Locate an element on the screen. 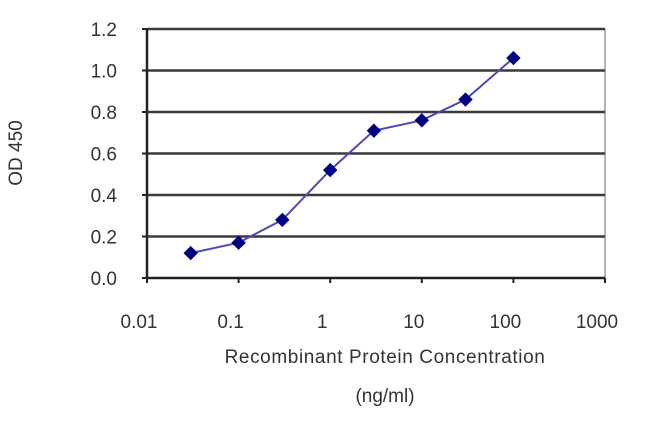 This screenshot has width=650, height=433. x-tick-label: 0.1 is located at coordinates (230, 322).